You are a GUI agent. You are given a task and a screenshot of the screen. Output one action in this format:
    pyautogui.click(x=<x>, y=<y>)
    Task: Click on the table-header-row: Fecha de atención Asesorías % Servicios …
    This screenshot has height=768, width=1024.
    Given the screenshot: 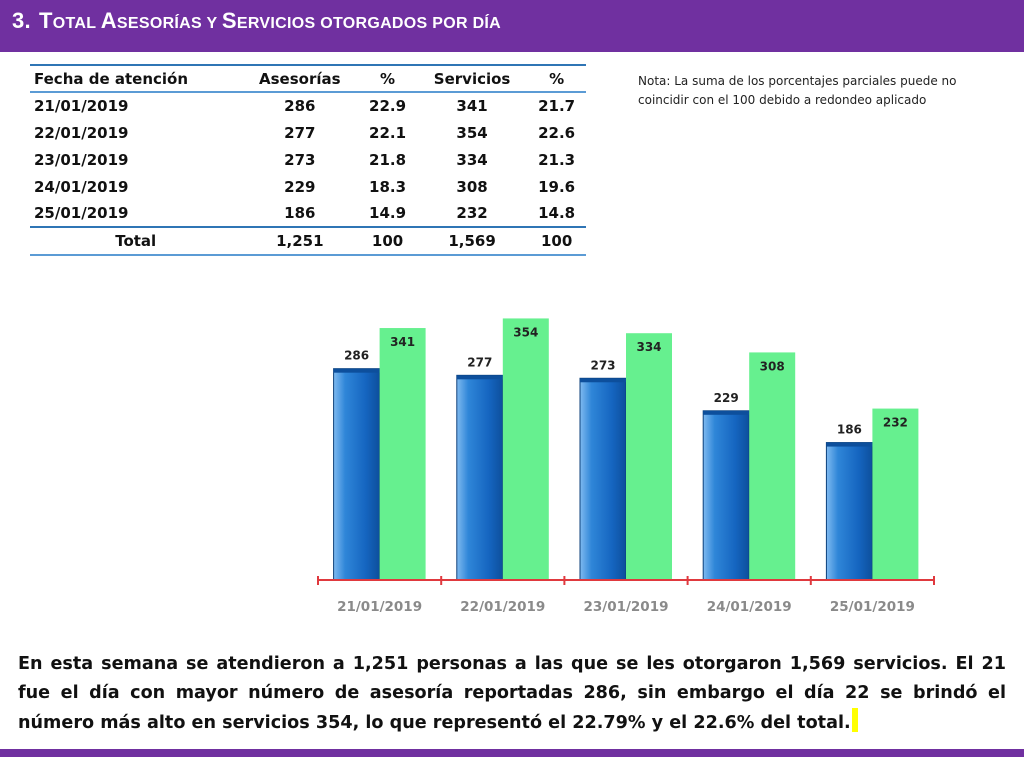 What is the action you would take?
    pyautogui.click(x=308, y=78)
    